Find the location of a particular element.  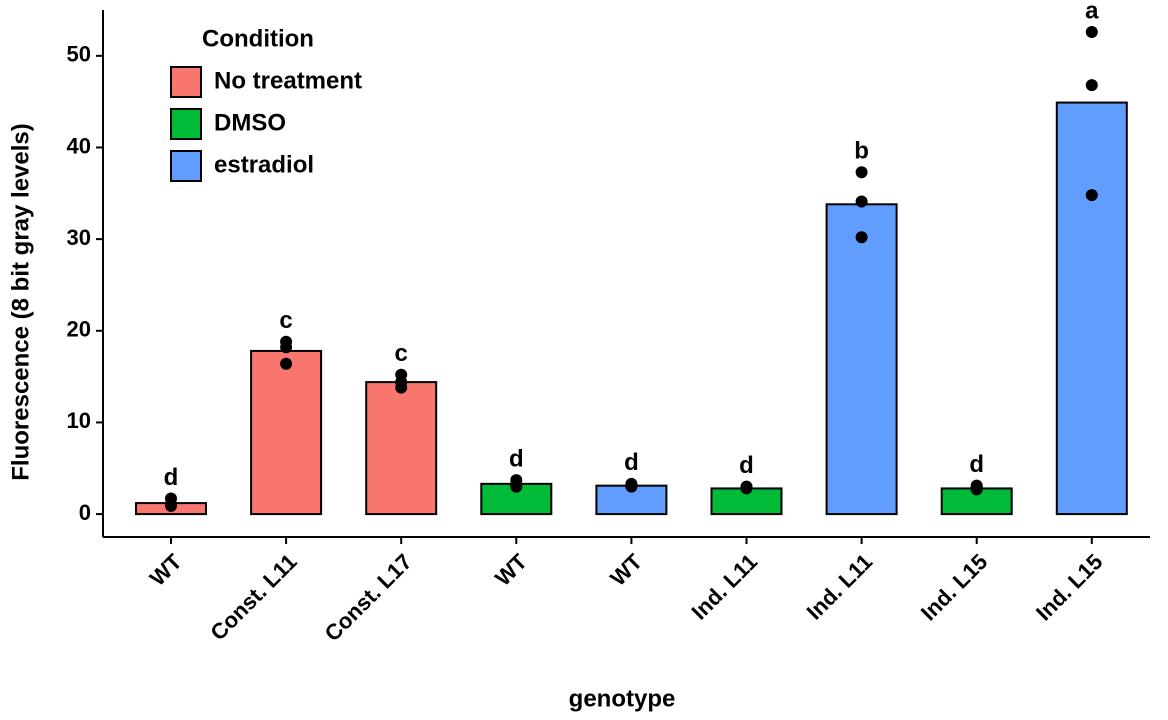

y-tick-label: 40 is located at coordinates (79, 145).